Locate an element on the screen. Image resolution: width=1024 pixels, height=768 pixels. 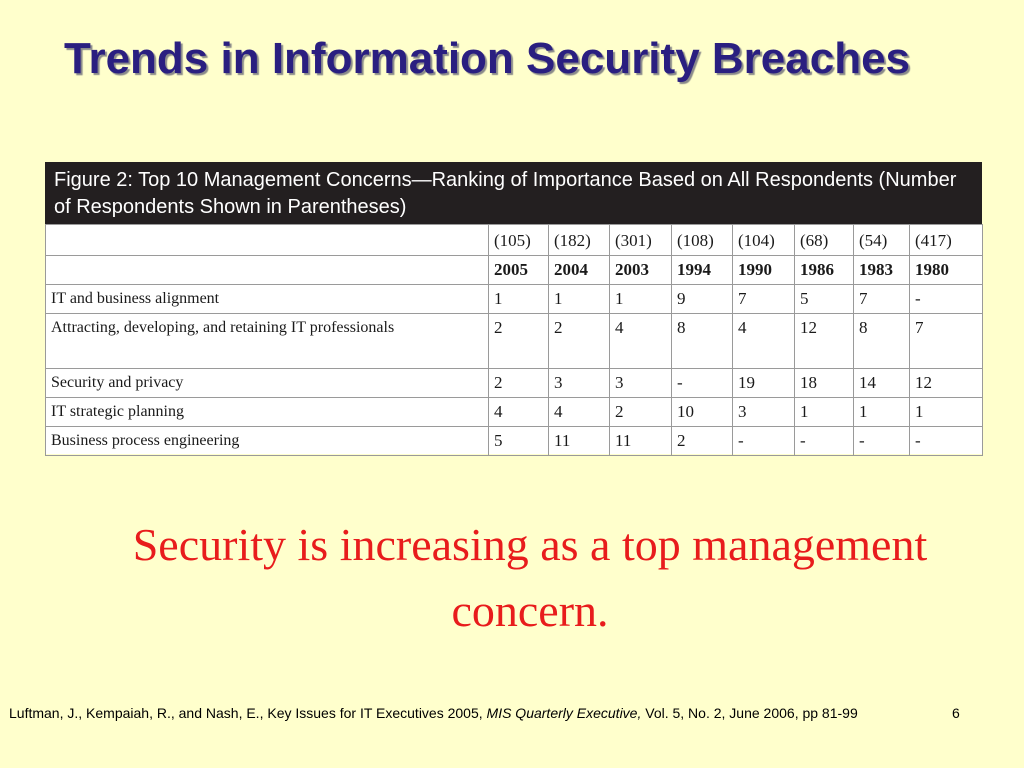
respondent-count-cell: (104) is located at coordinates (763, 240).